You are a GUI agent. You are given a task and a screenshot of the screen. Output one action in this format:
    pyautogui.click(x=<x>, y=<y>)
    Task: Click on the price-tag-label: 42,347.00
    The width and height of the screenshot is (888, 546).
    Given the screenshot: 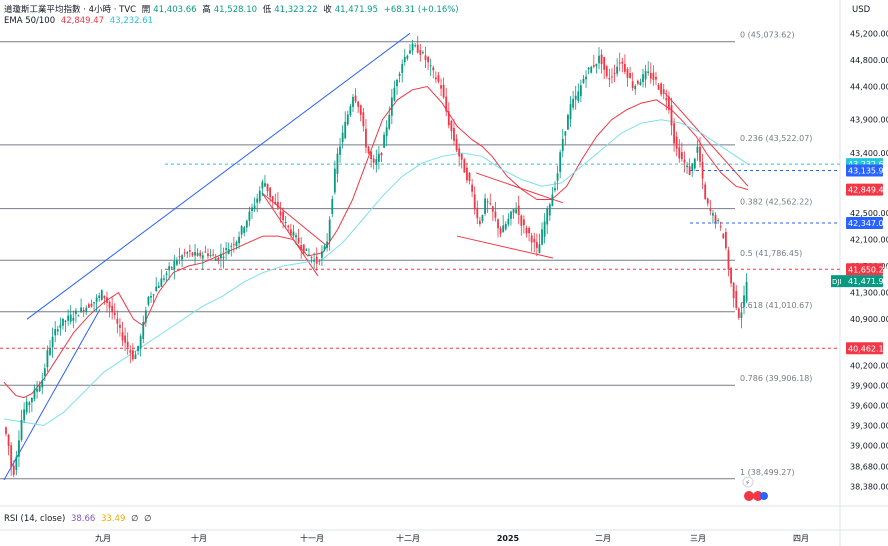 What is the action you would take?
    pyautogui.click(x=868, y=223)
    